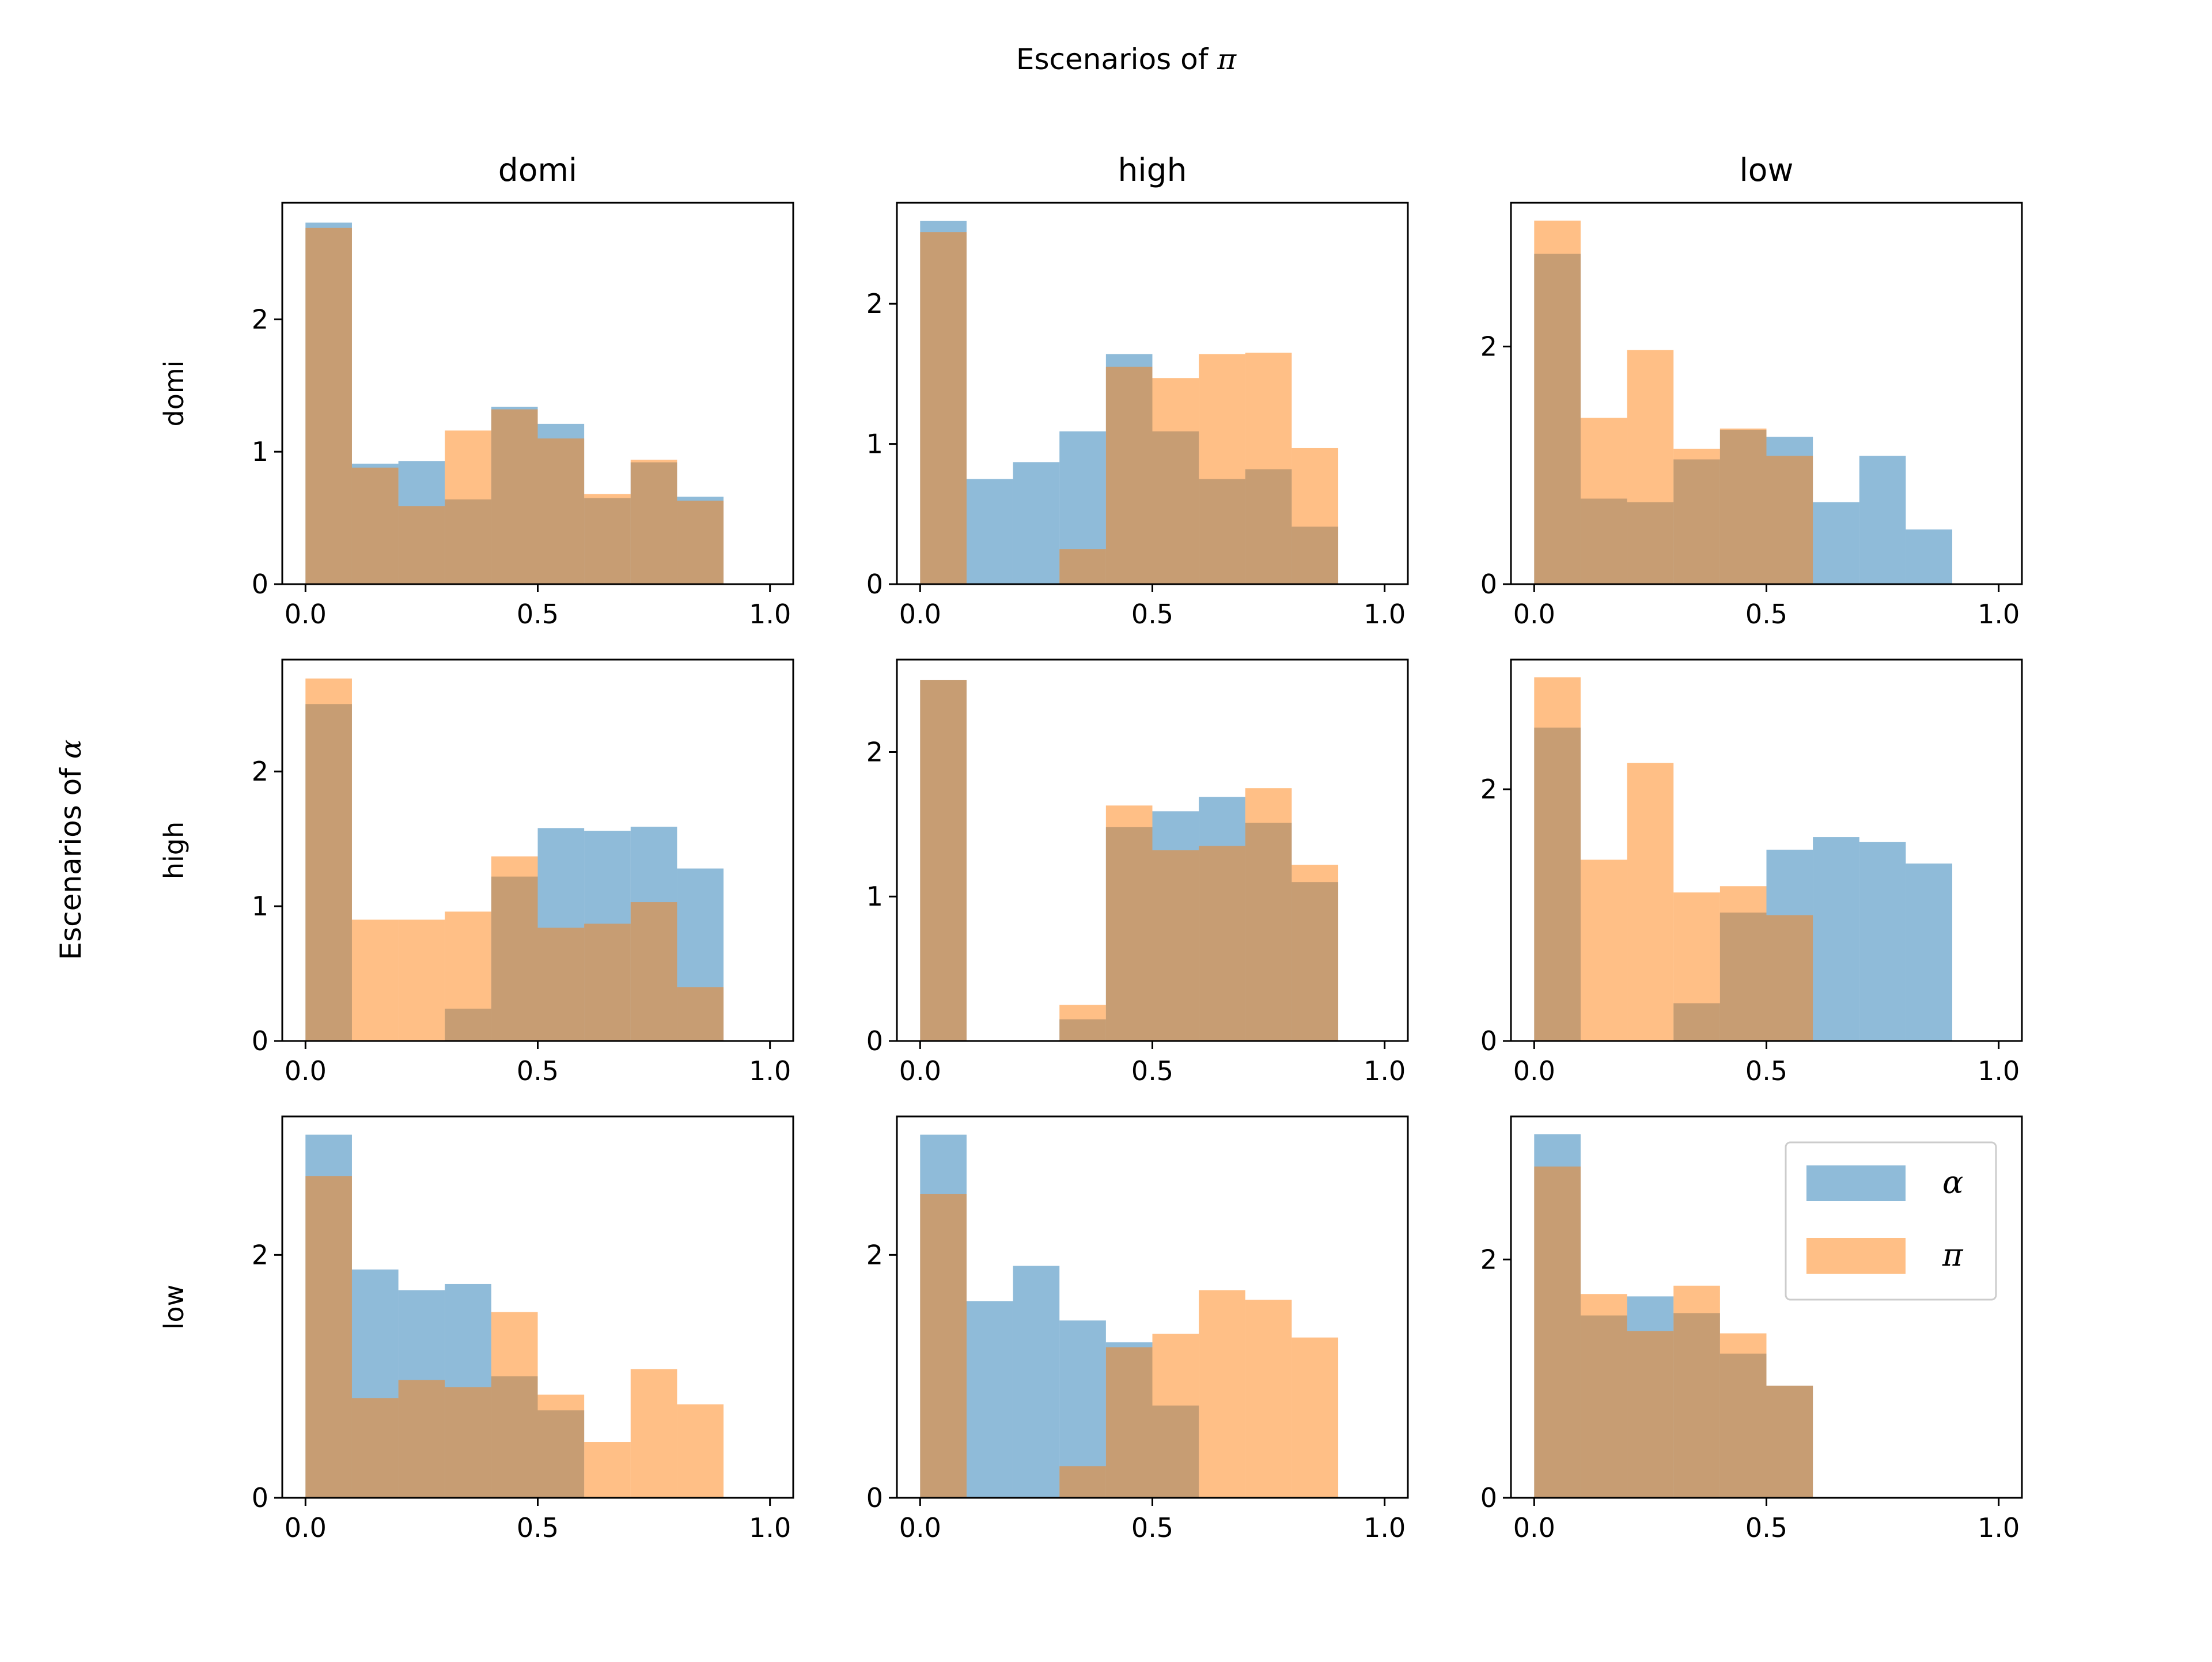 Image resolution: width=2212 pixels, height=1662 pixels. Describe the element at coordinates (1137, 391) in the screenshot. I see `subplot-domi-alpha-high-pi: 0.0 0.5 1.0 0 1 2 high` at that location.